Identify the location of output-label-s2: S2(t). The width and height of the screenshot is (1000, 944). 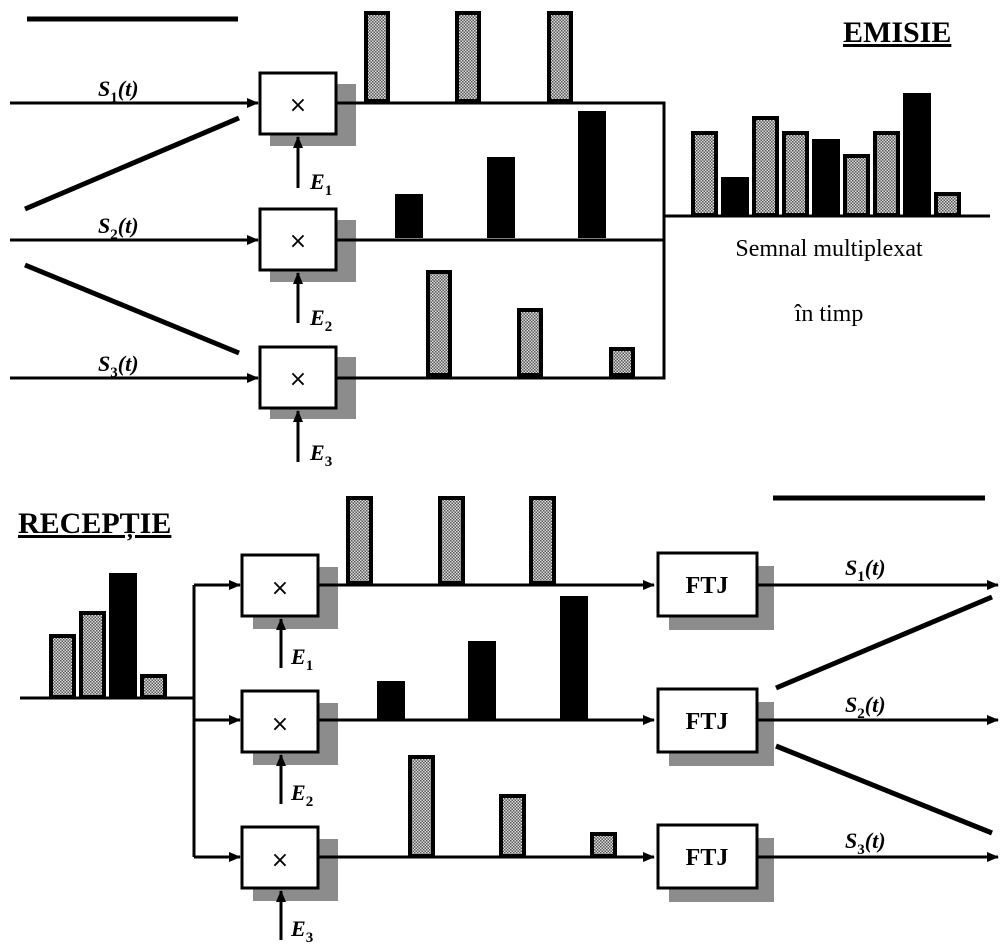
(865, 707).